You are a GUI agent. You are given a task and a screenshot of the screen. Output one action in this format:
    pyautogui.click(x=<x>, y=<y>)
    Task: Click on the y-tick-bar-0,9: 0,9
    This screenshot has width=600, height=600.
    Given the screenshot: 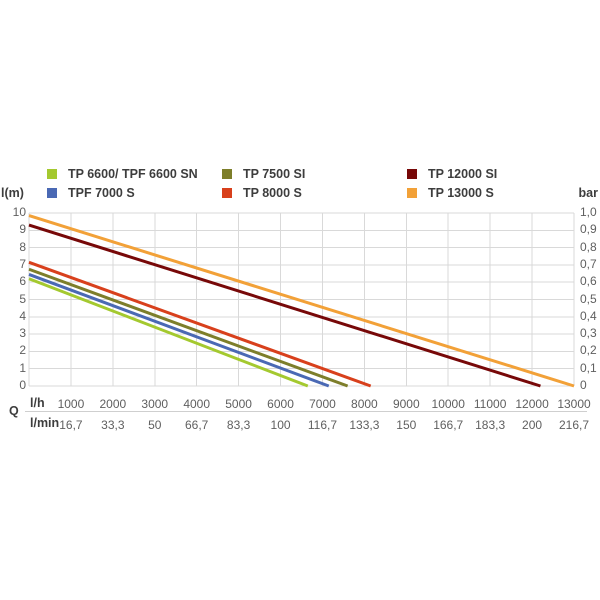 What is the action you would take?
    pyautogui.click(x=588, y=229)
    